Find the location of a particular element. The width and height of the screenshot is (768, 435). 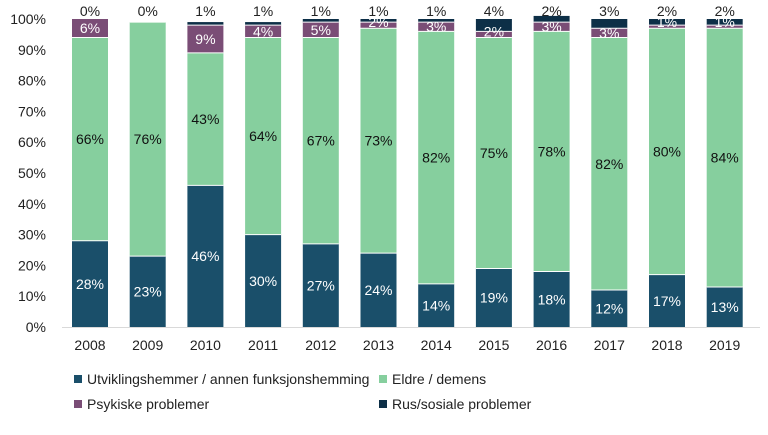

data-label-2014-1: 82% is located at coordinates (436, 158).